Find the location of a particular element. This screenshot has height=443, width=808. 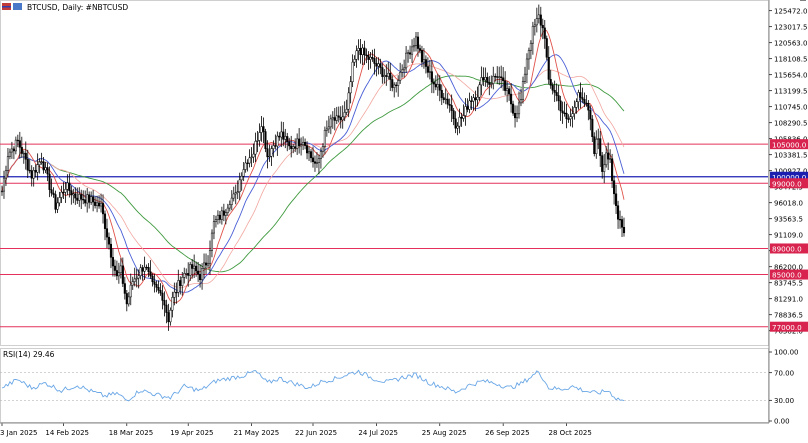

price-tick-label: 81291.0 is located at coordinates (788, 299).